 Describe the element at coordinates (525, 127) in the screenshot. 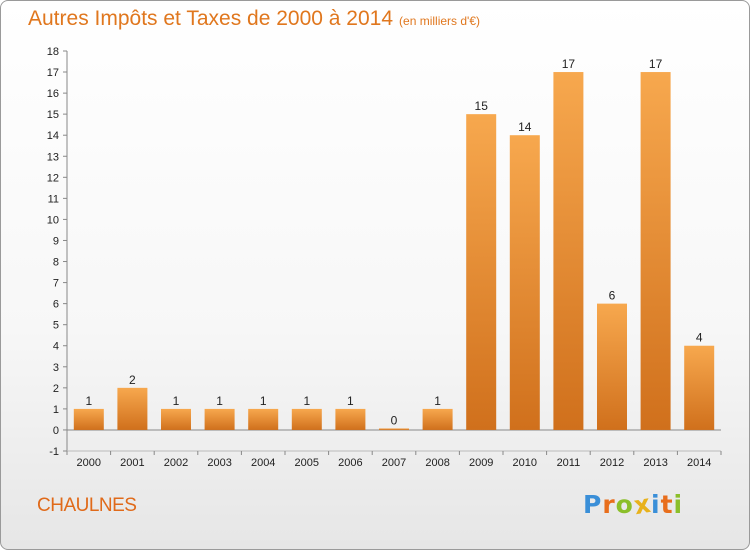

I see `data-label: 14` at that location.